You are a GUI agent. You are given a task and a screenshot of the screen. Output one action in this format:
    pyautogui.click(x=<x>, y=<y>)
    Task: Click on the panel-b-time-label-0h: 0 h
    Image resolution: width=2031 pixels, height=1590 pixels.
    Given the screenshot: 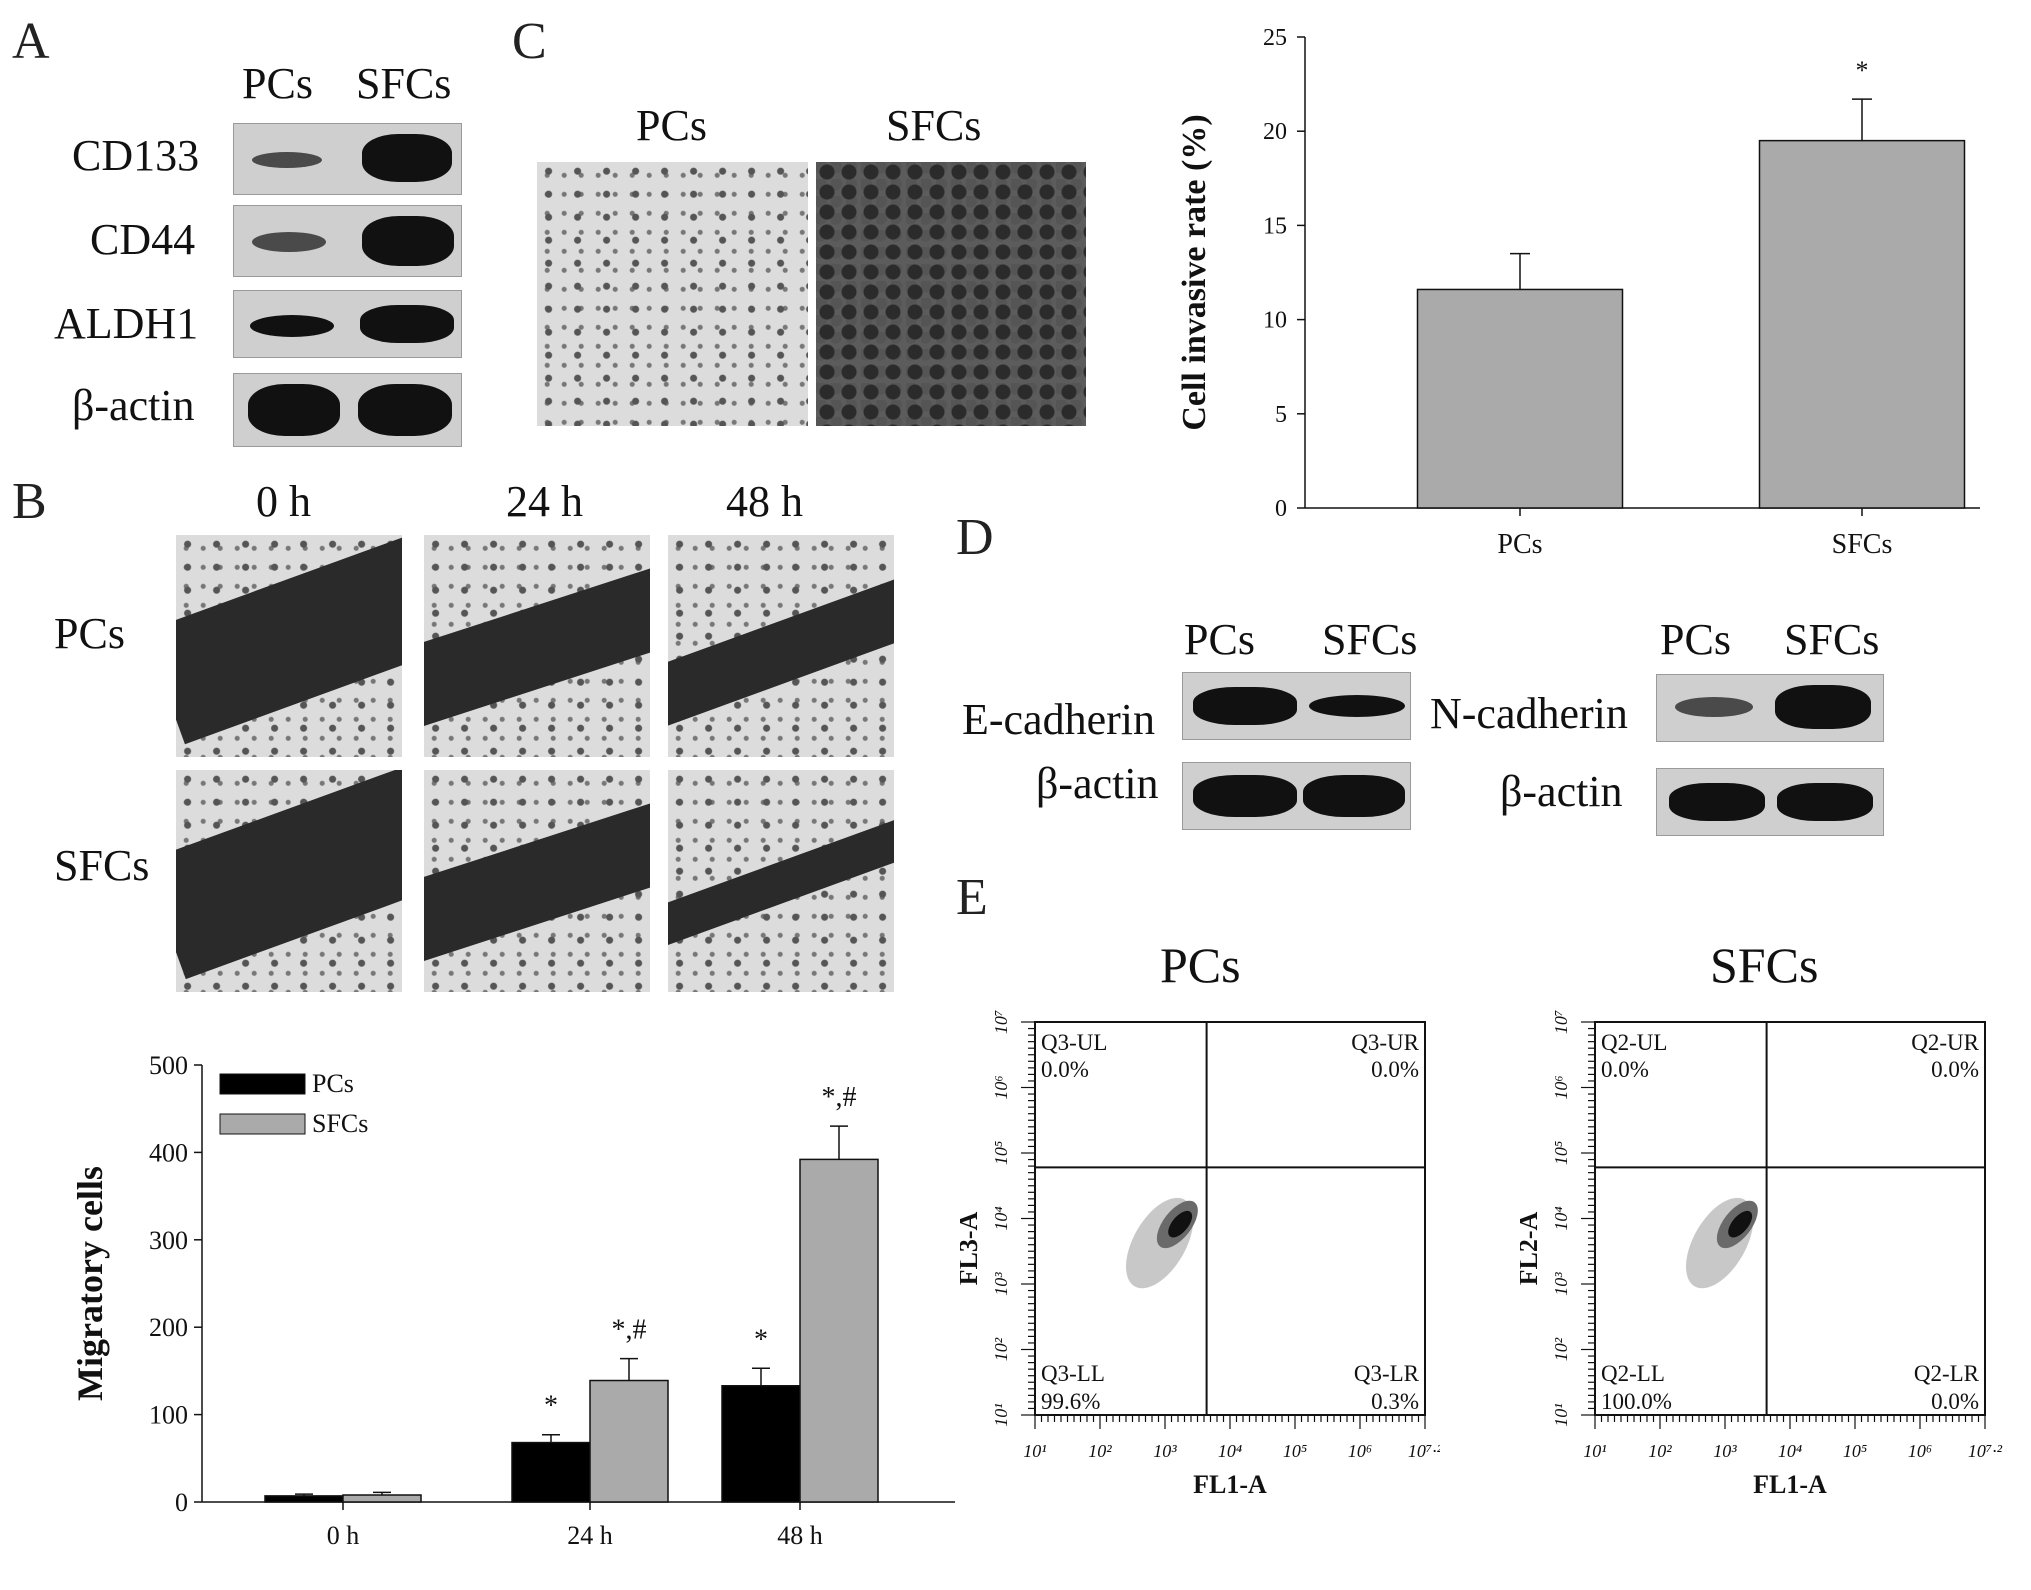 What is the action you would take?
    pyautogui.click(x=283, y=501)
    